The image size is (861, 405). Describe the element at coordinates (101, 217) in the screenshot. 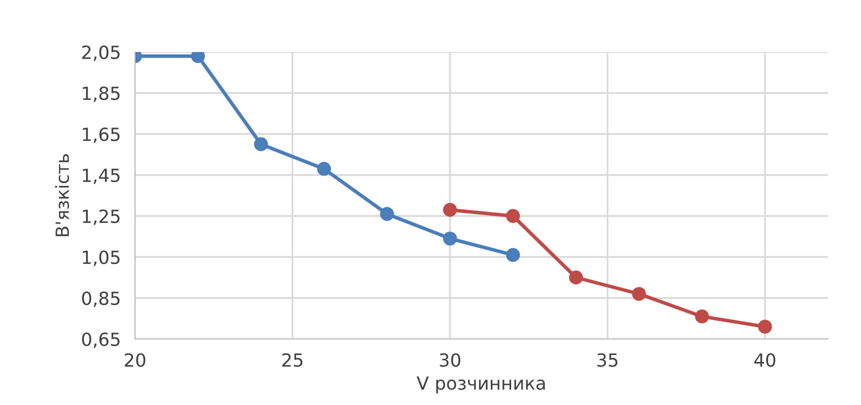

I see `y-tick-label: 1,25` at that location.